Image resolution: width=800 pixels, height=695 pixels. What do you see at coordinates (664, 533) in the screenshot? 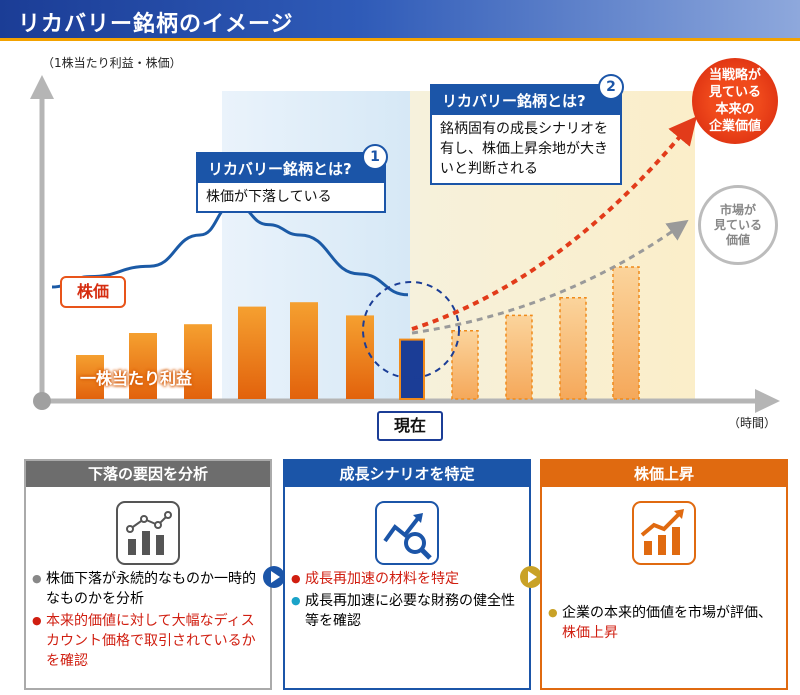
I see `rising-bar-chart-icon` at bounding box center [664, 533].